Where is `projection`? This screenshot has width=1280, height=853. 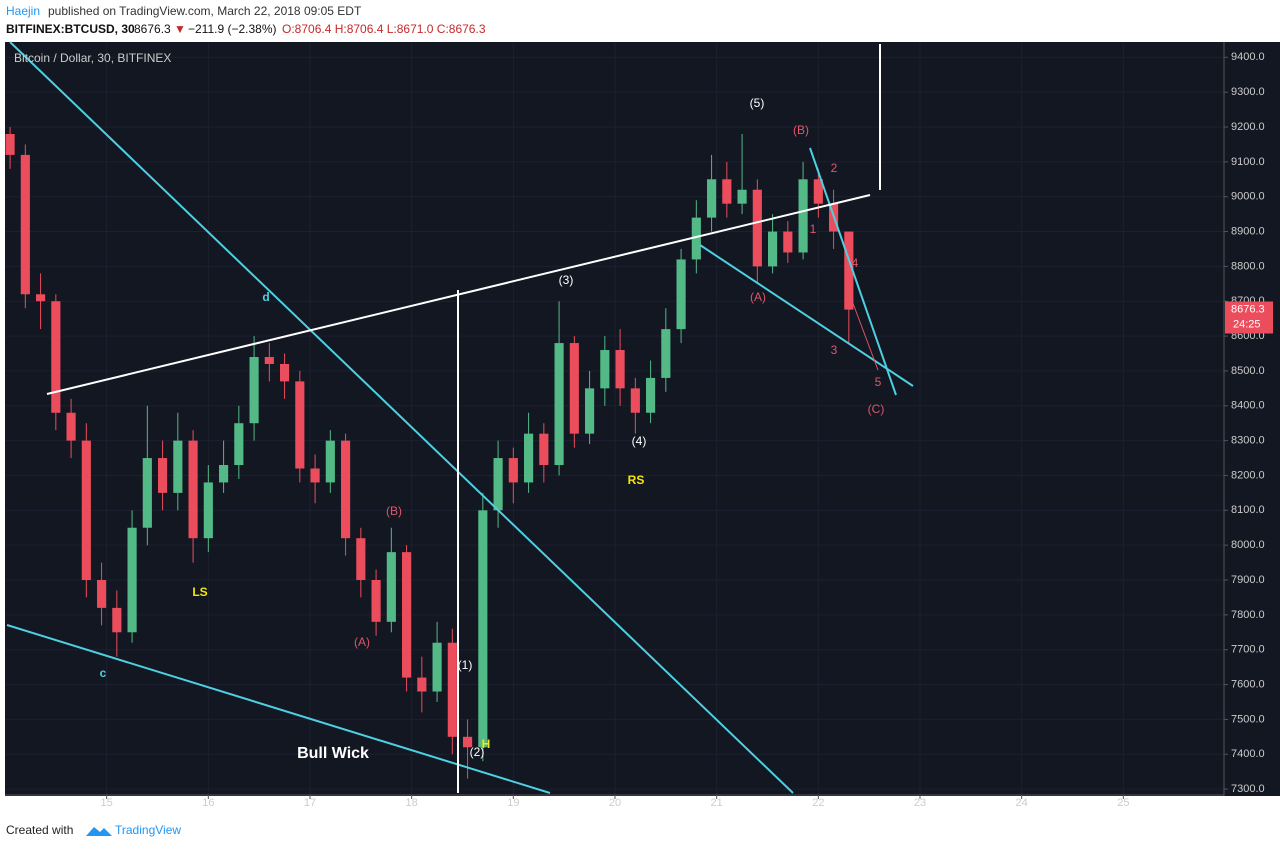
projection is located at coordinates (863, 330).